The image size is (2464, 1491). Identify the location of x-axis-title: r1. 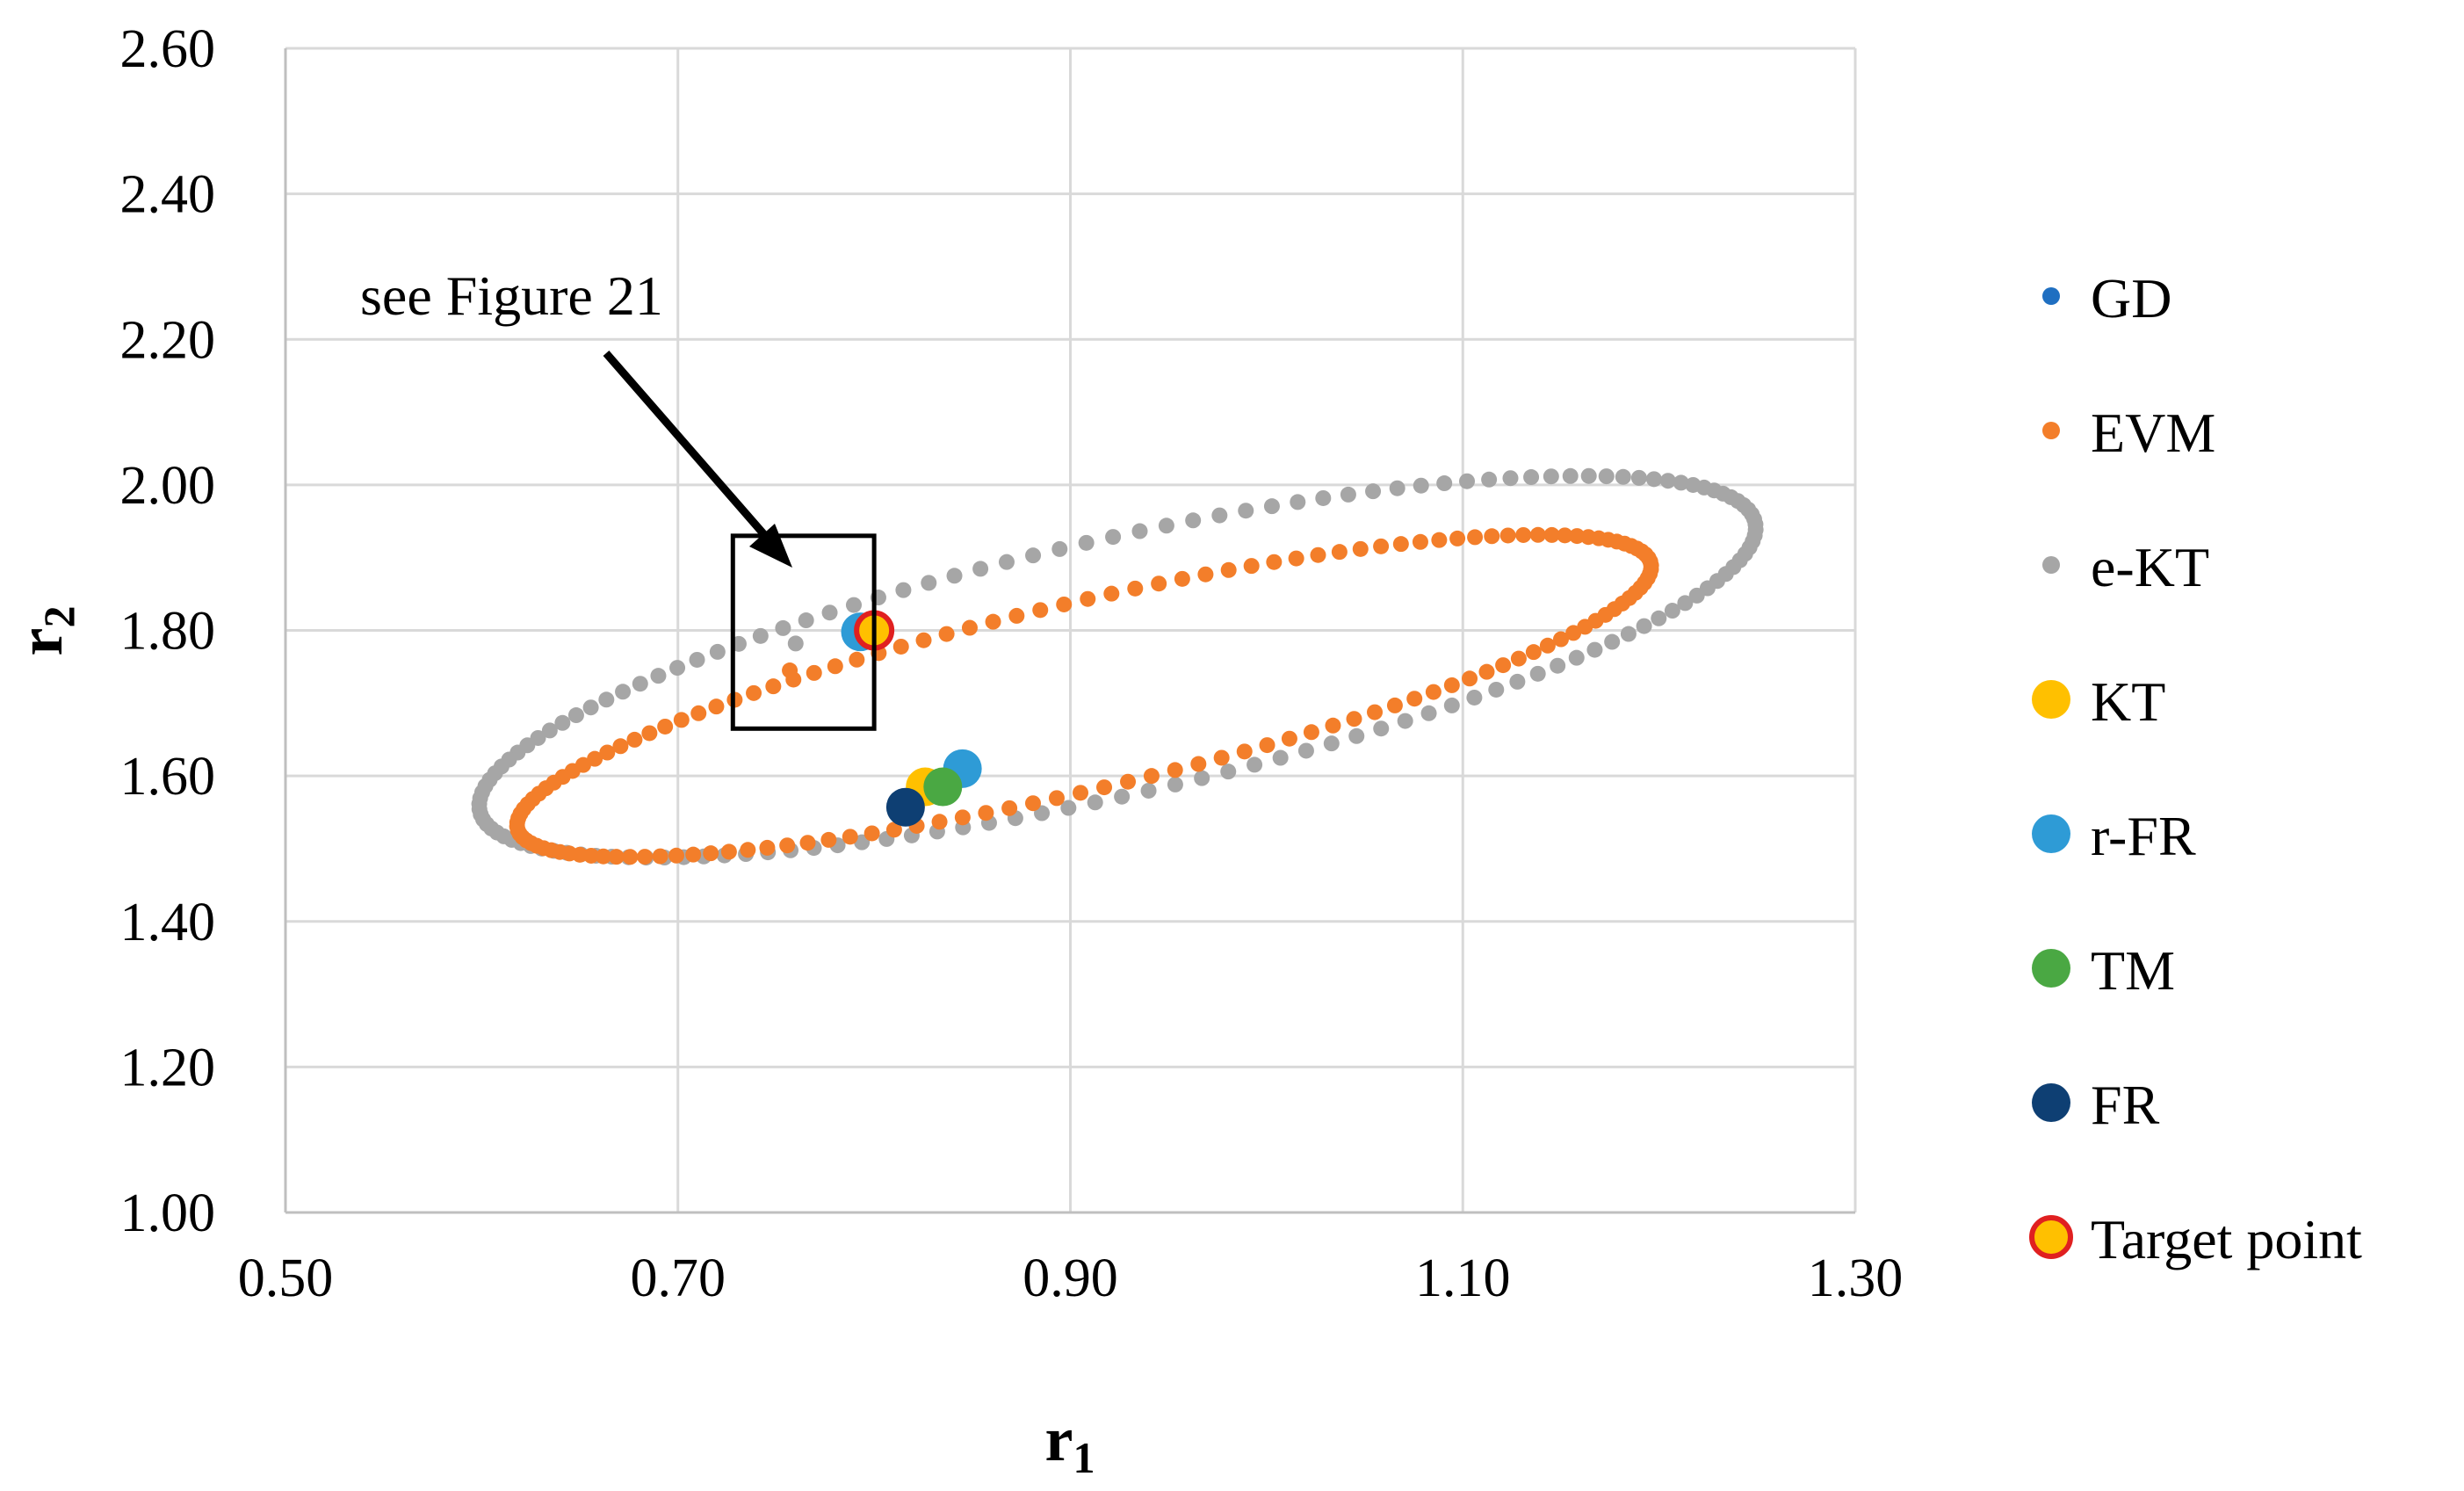
(1070, 1443).